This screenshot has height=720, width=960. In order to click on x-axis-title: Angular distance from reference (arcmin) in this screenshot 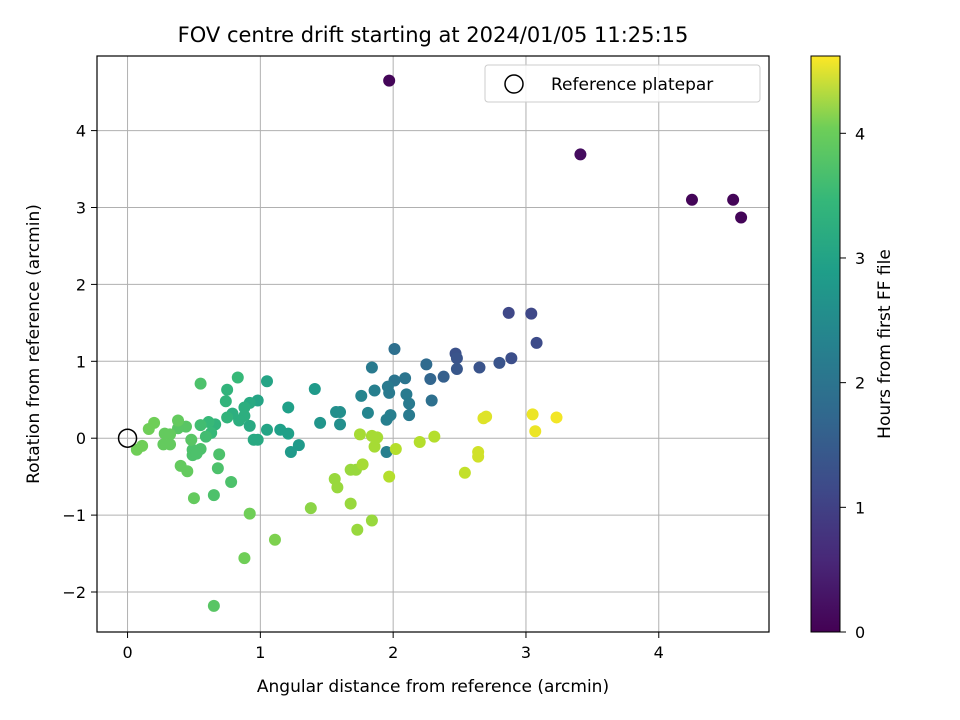, I will do `click(433, 687)`.